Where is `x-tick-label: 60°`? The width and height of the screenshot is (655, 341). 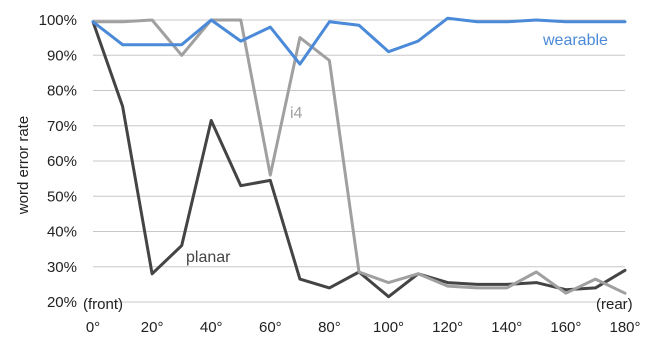
x-tick-label: 60° is located at coordinates (270, 327).